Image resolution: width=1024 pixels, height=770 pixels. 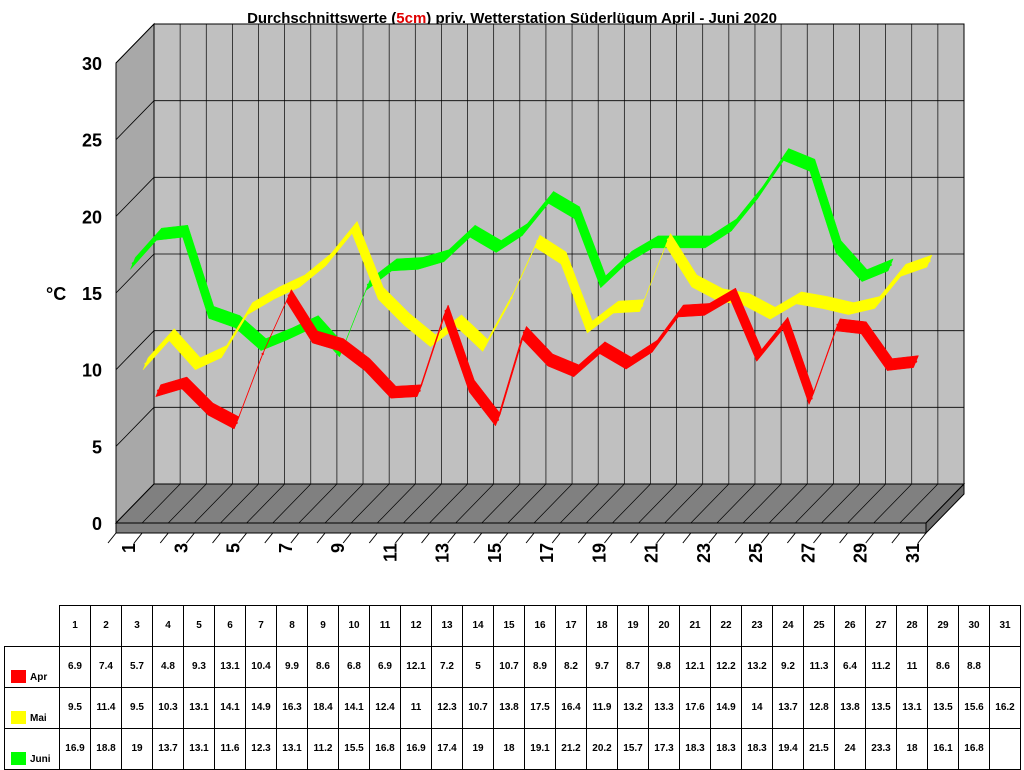 What do you see at coordinates (633, 748) in the screenshot?
I see `table-cell: 15.7` at bounding box center [633, 748].